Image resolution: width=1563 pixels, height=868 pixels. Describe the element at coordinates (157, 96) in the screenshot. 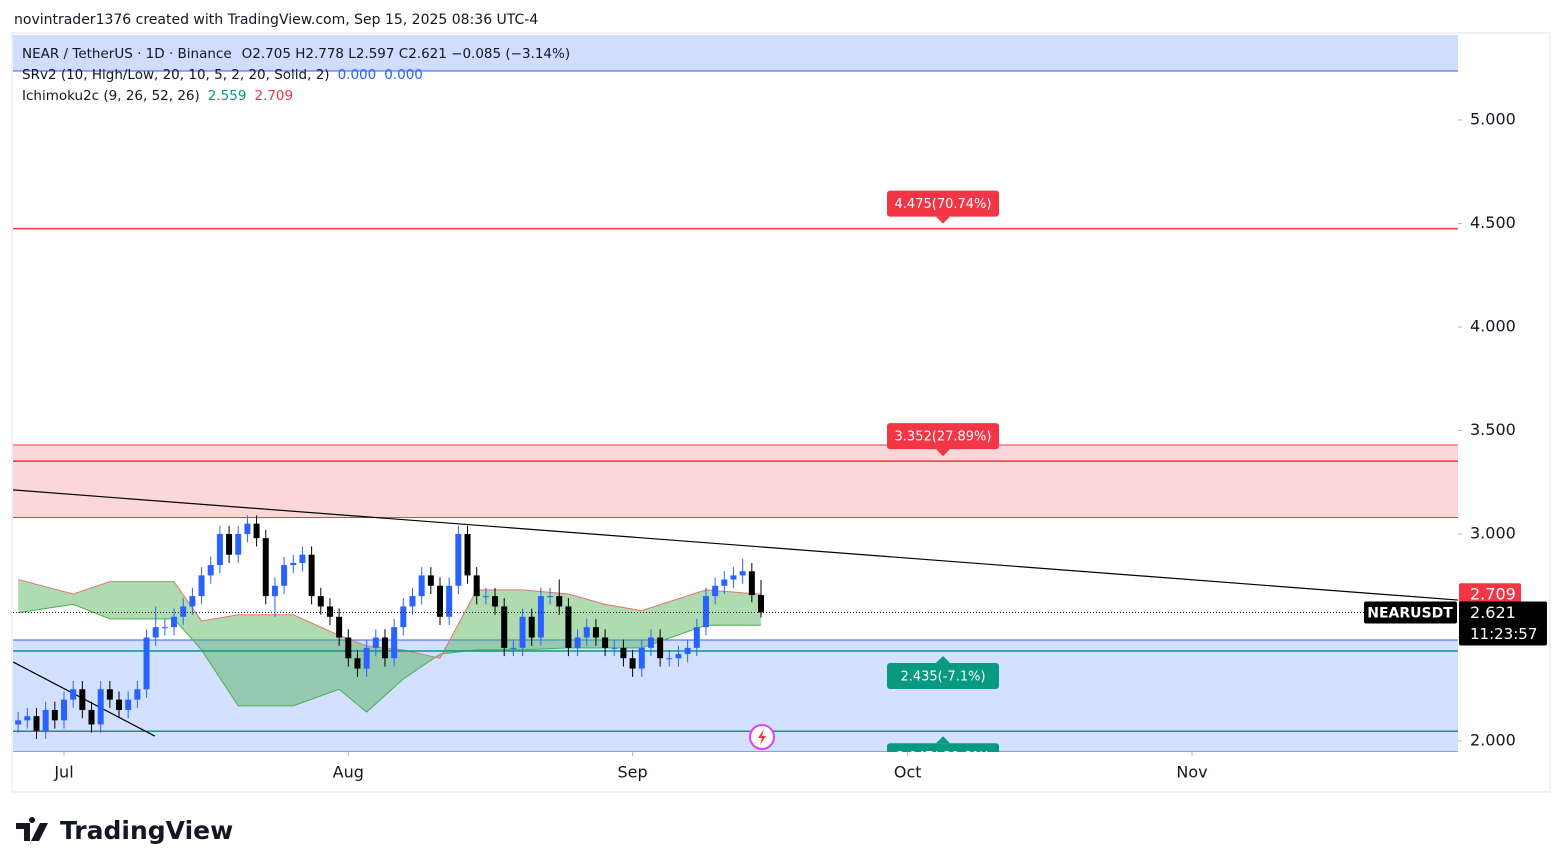

I see `ichimoku-legend: Ichimoku2c (9, 26, 52, 26) 2.559 2.709` at that location.